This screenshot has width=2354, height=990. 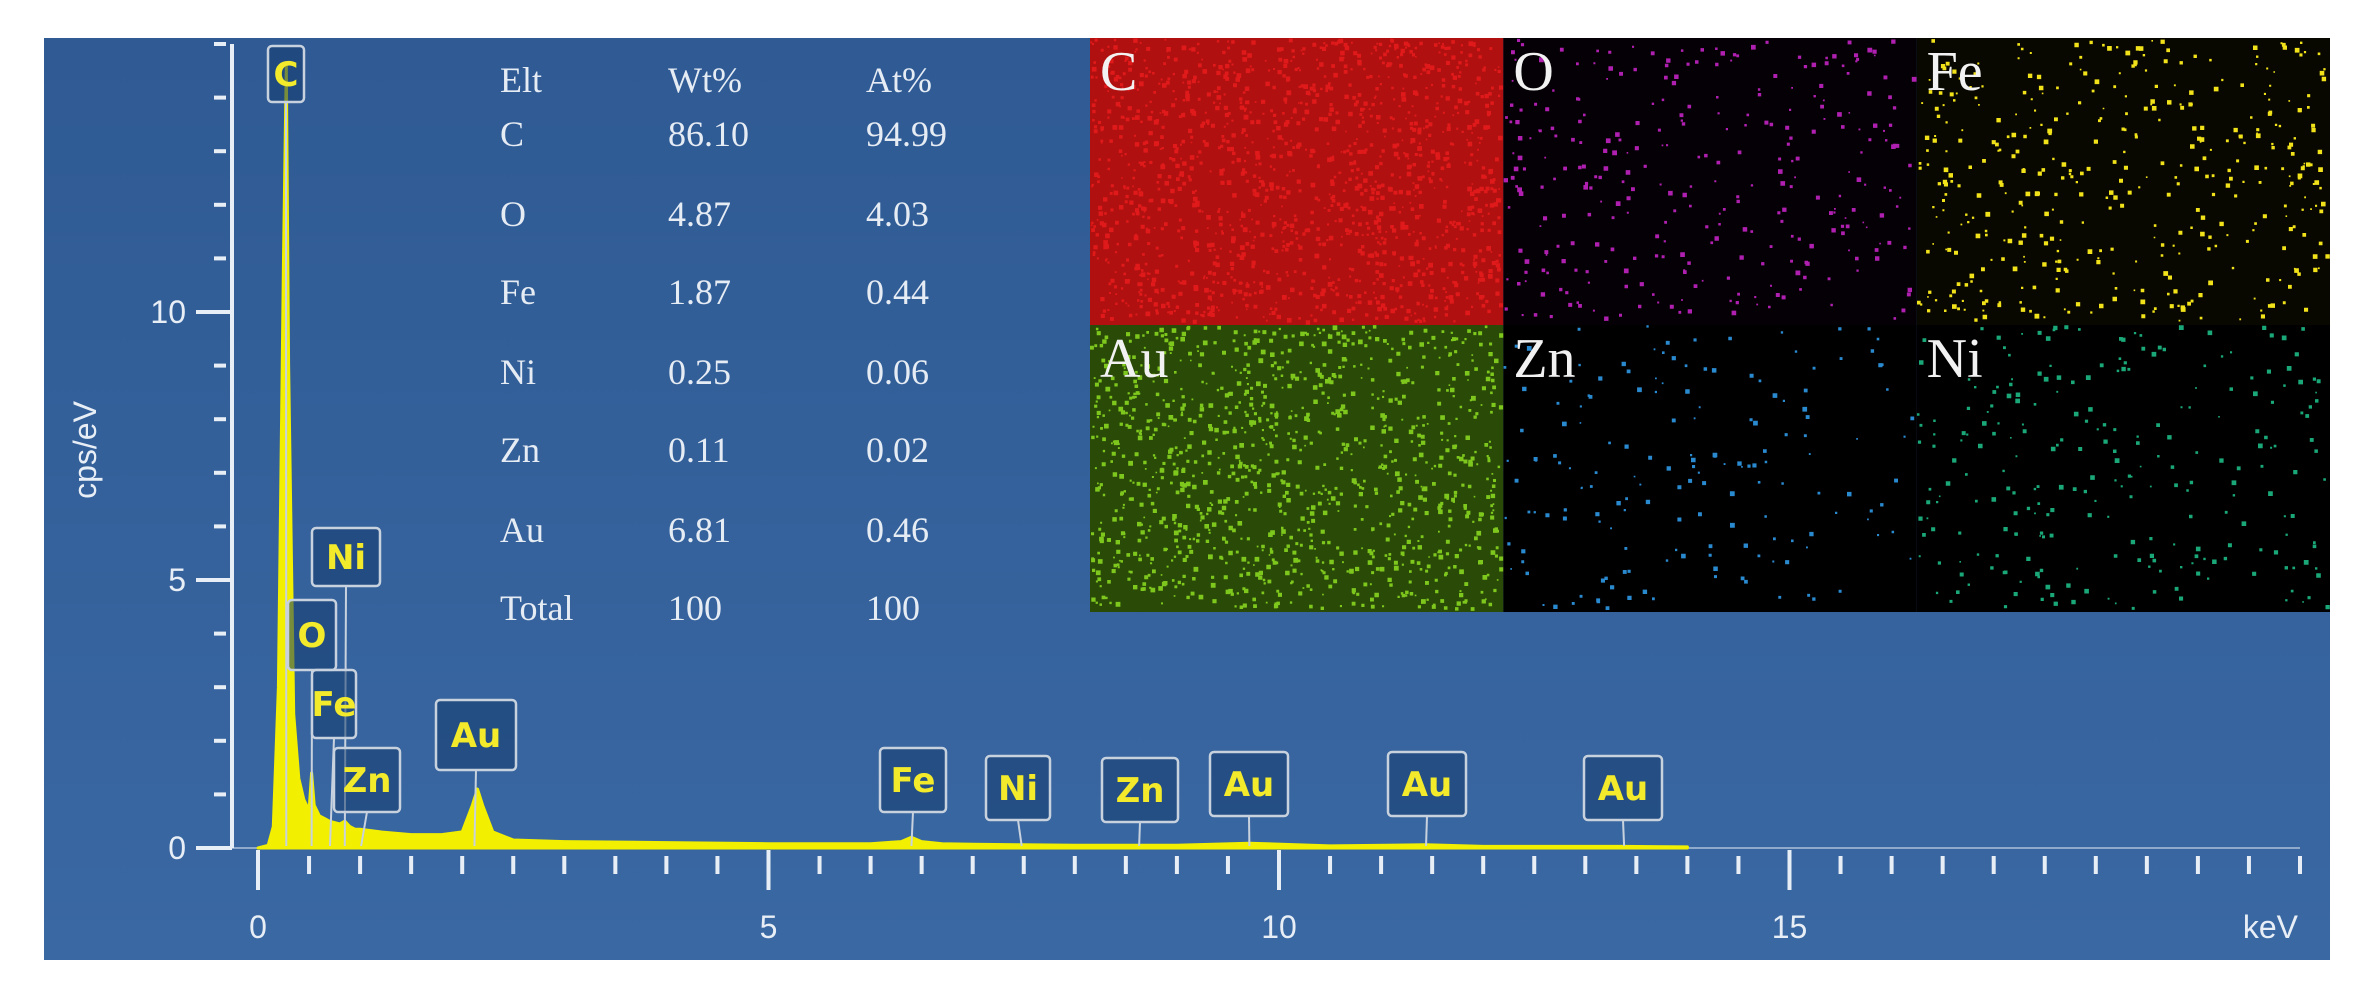 I want to click on table-cell: 4.03, so click(x=897, y=214).